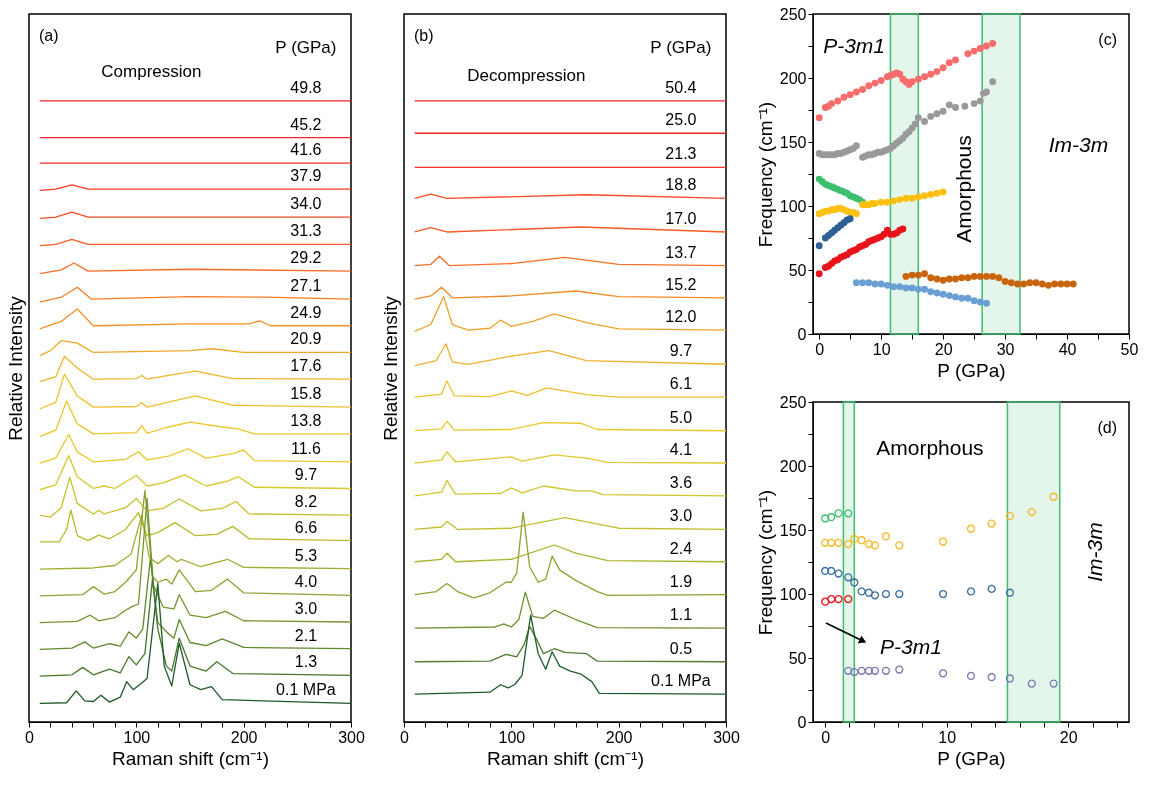 This screenshot has width=1166, height=788. What do you see at coordinates (681, 516) in the screenshot?
I see `series-label: 3.0` at bounding box center [681, 516].